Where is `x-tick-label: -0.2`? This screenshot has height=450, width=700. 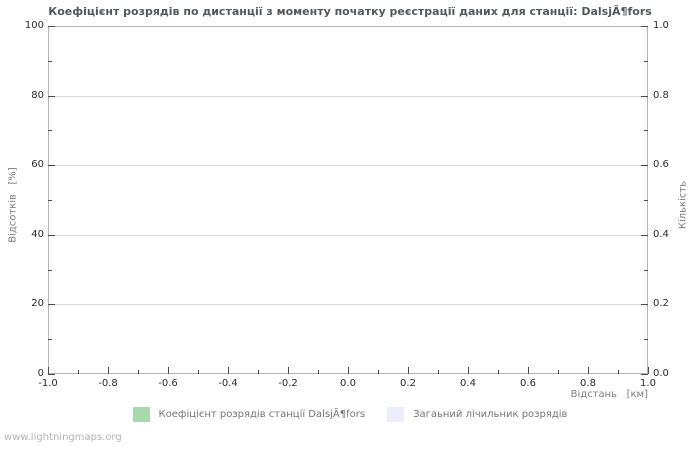
x-tick-label: -0.2 is located at coordinates (288, 383).